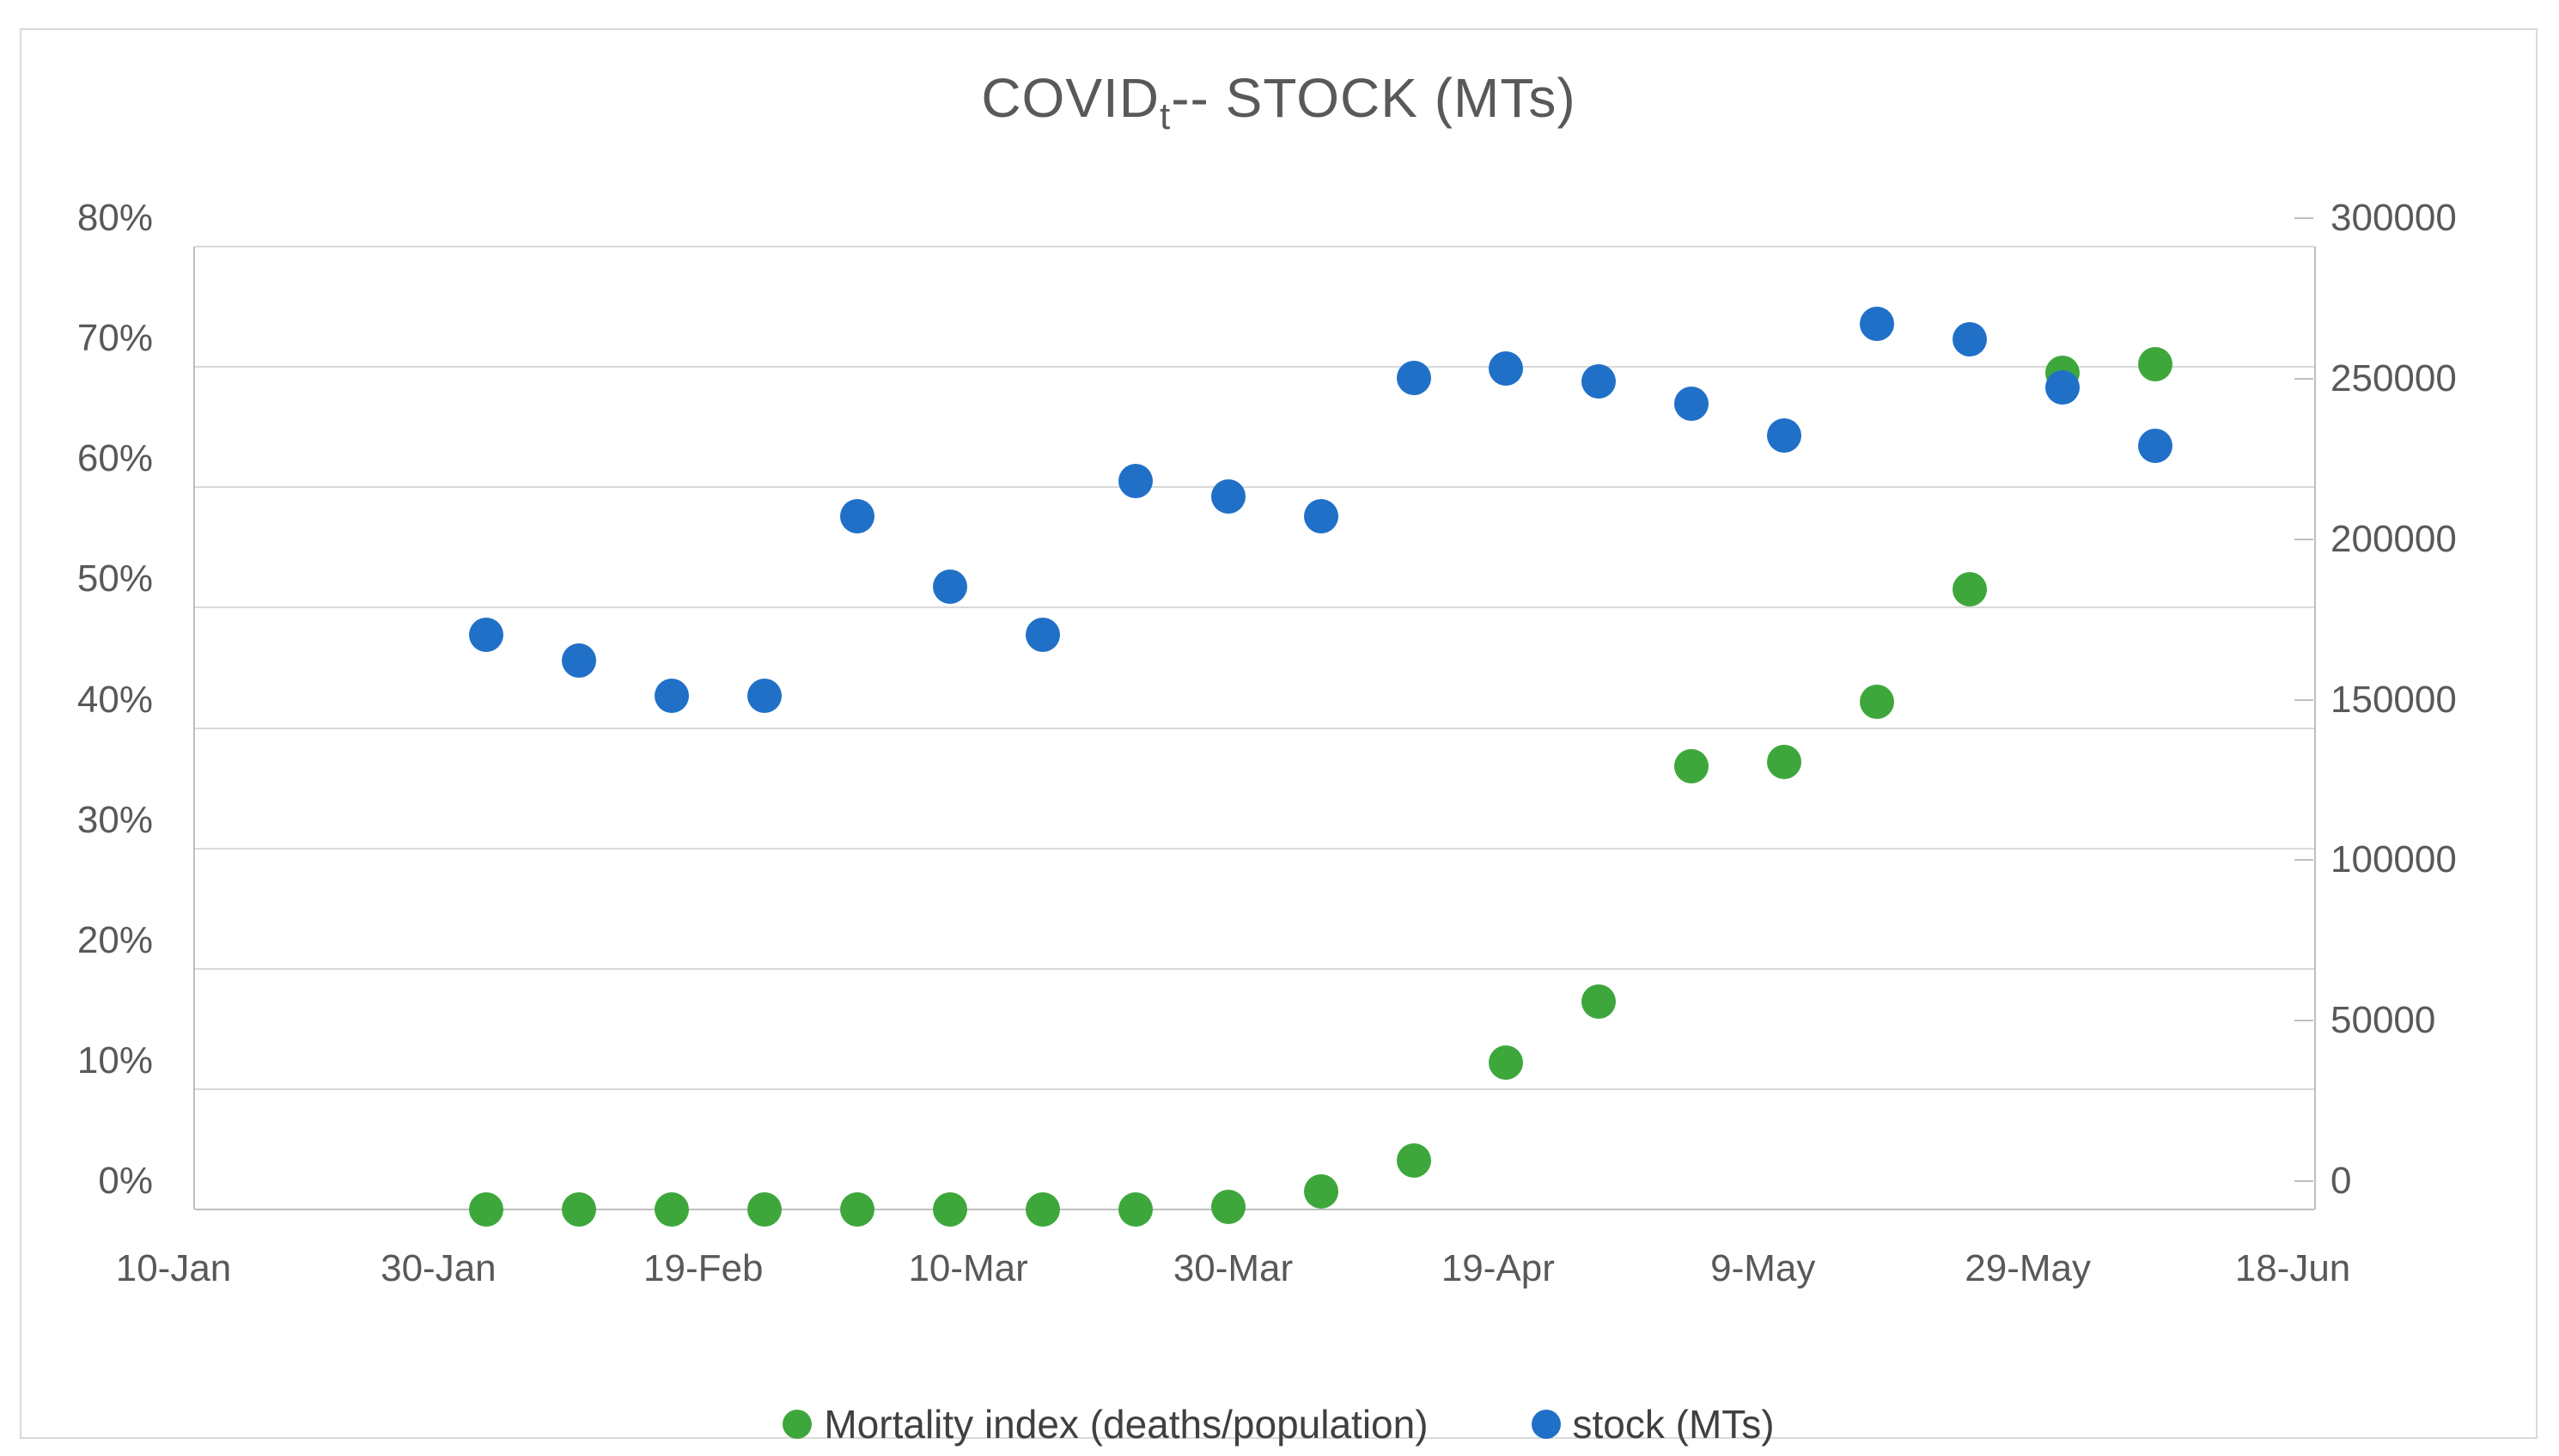 The height and width of the screenshot is (1456, 2559). I want to click on x-axis-tick-label: 18-Jun, so click(2292, 1268).